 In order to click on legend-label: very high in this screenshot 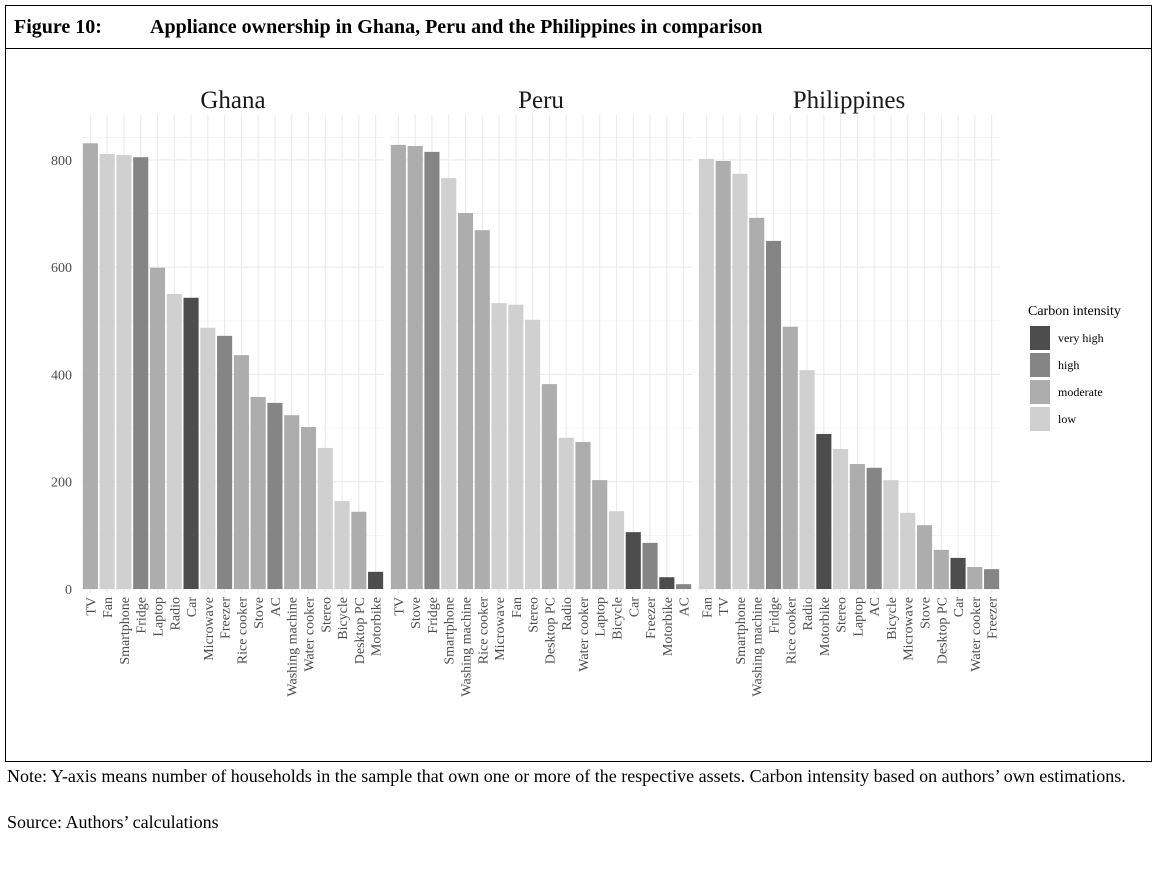, I will do `click(1081, 338)`.